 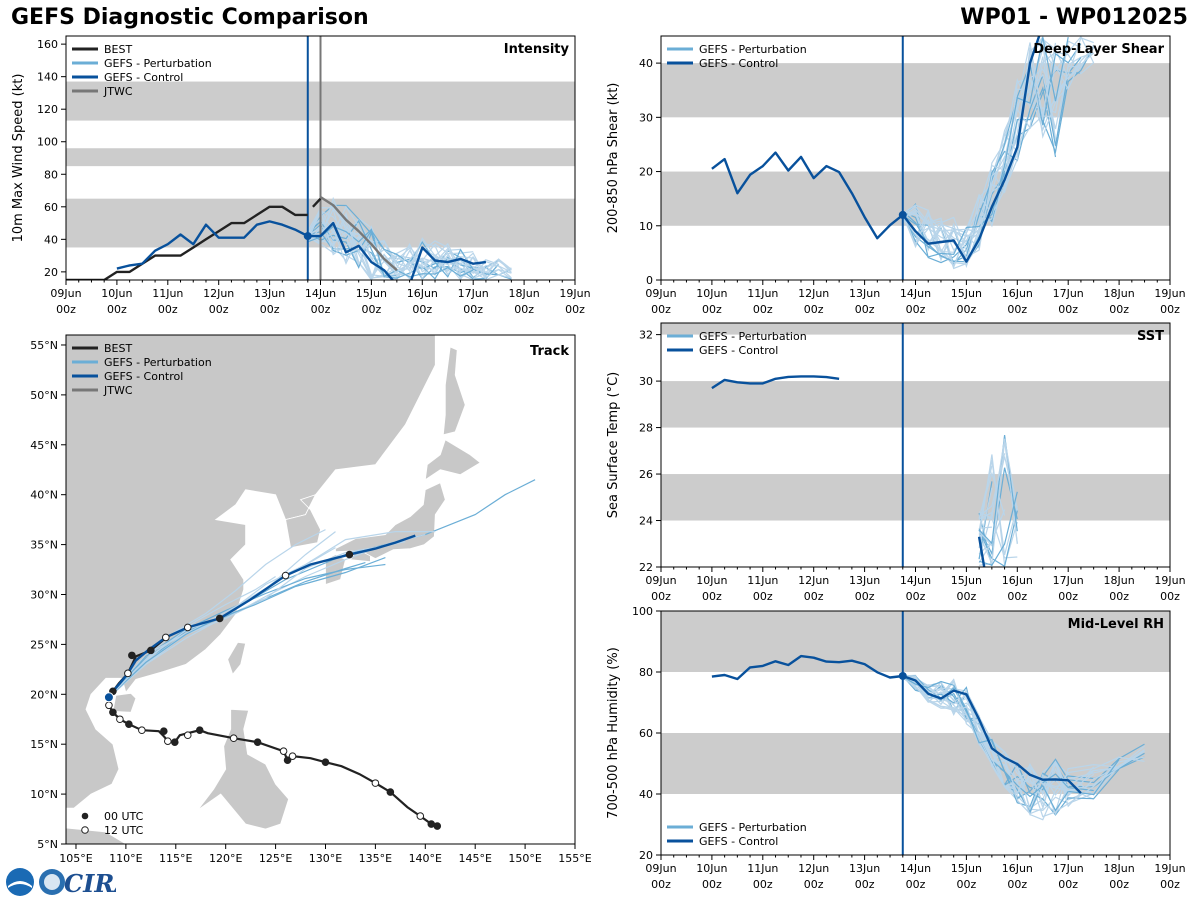 I want to click on intensity-x-tick-label: 19Jun, so click(x=574, y=293).